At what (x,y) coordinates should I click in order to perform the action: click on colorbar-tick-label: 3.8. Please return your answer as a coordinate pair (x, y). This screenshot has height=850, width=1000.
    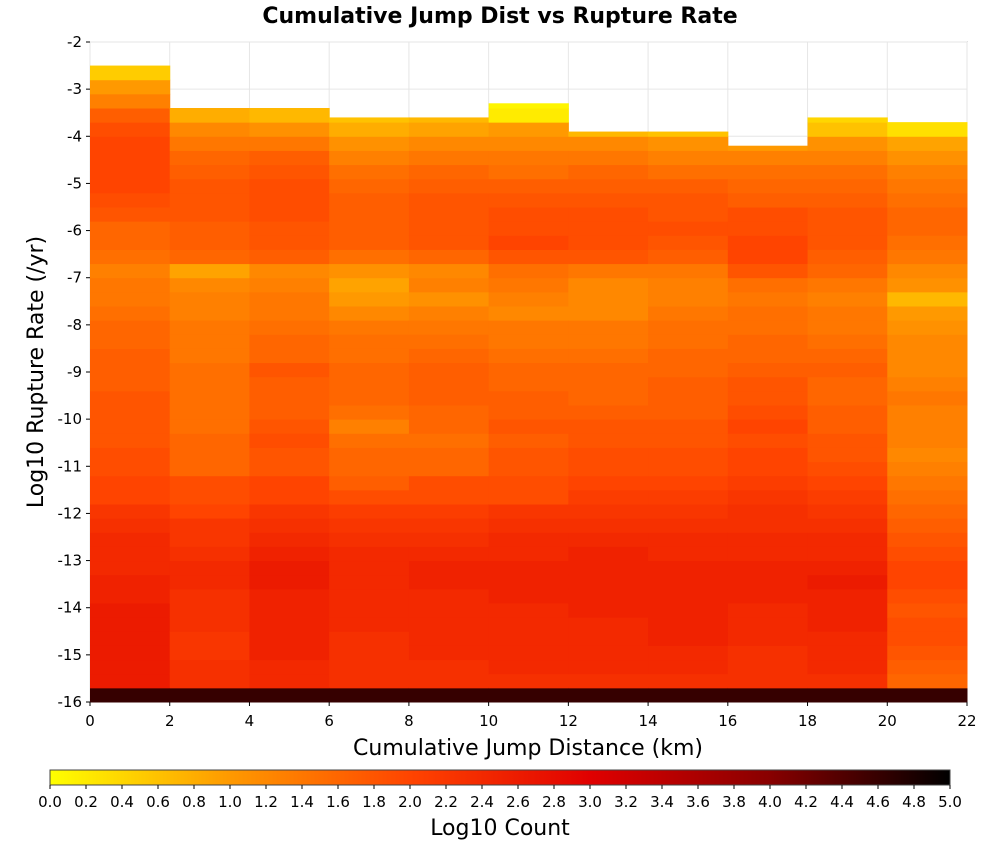
    Looking at the image, I should click on (734, 802).